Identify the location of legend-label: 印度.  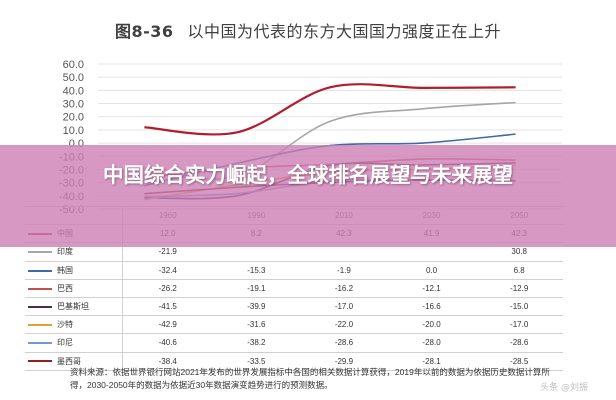
(65, 252).